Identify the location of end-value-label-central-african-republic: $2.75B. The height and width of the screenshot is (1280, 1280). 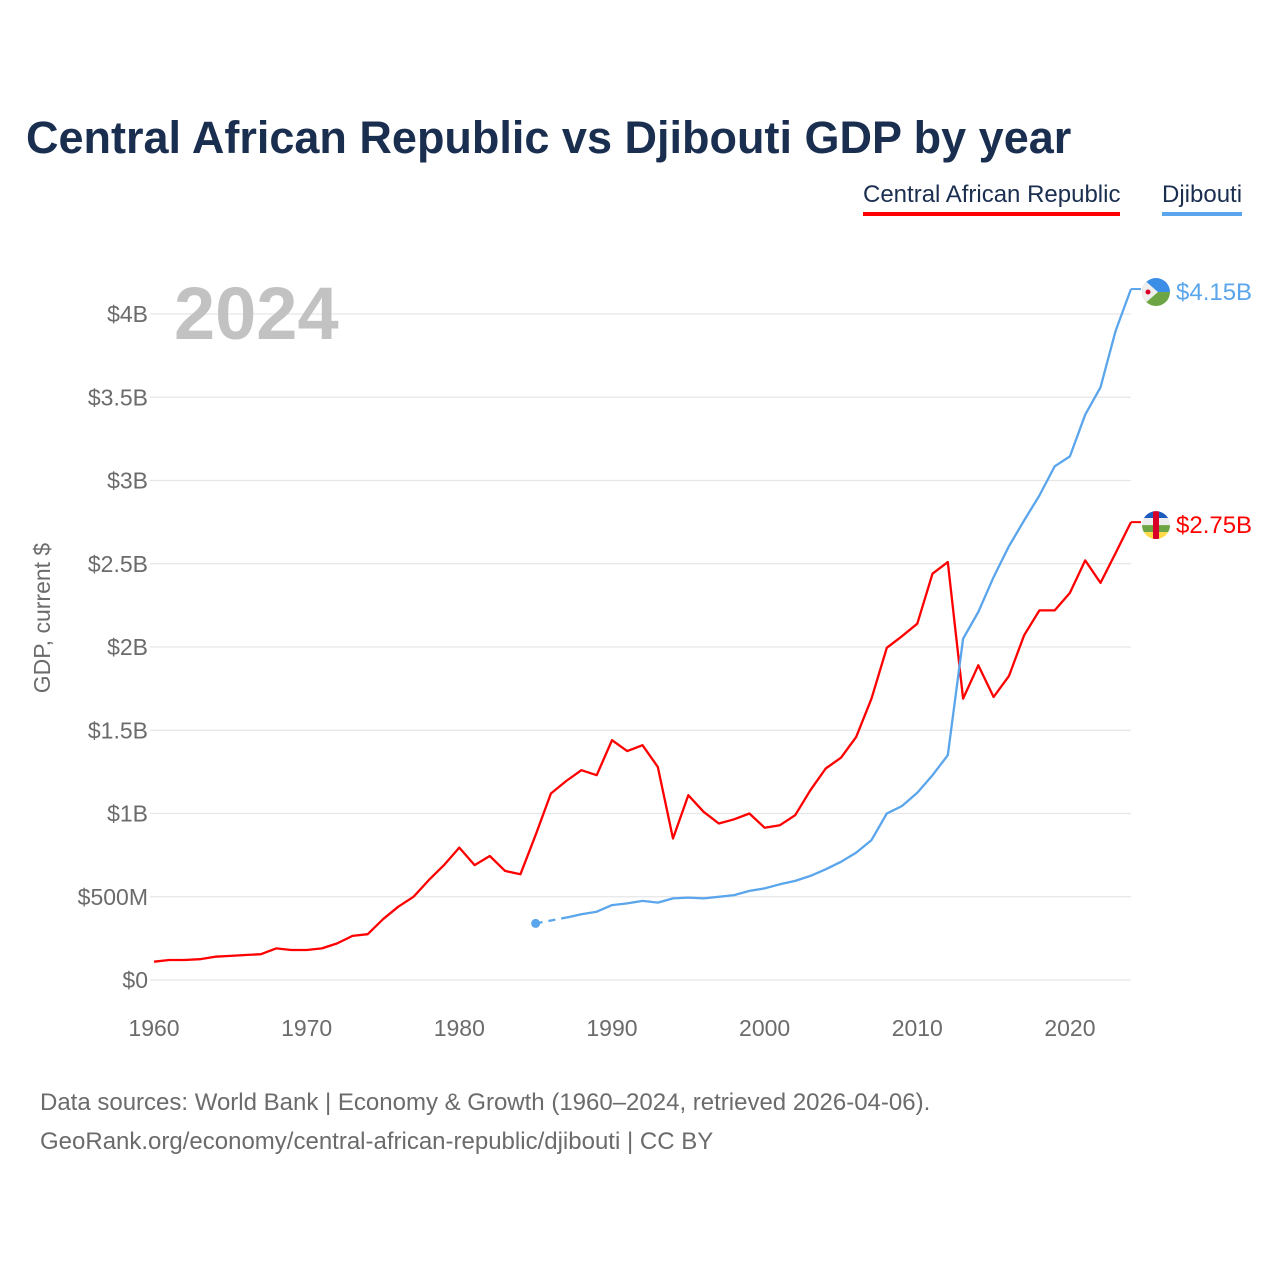
(1214, 525).